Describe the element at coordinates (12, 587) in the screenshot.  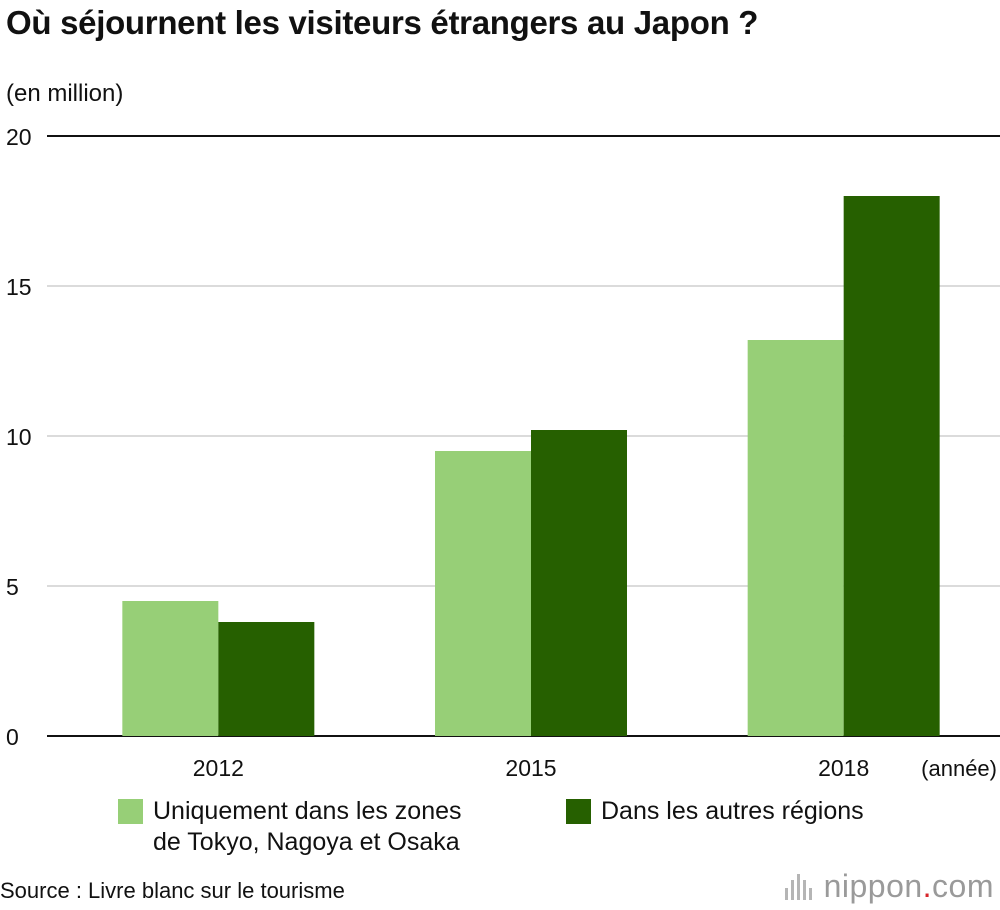
I see `y-tick-label-5: 5` at that location.